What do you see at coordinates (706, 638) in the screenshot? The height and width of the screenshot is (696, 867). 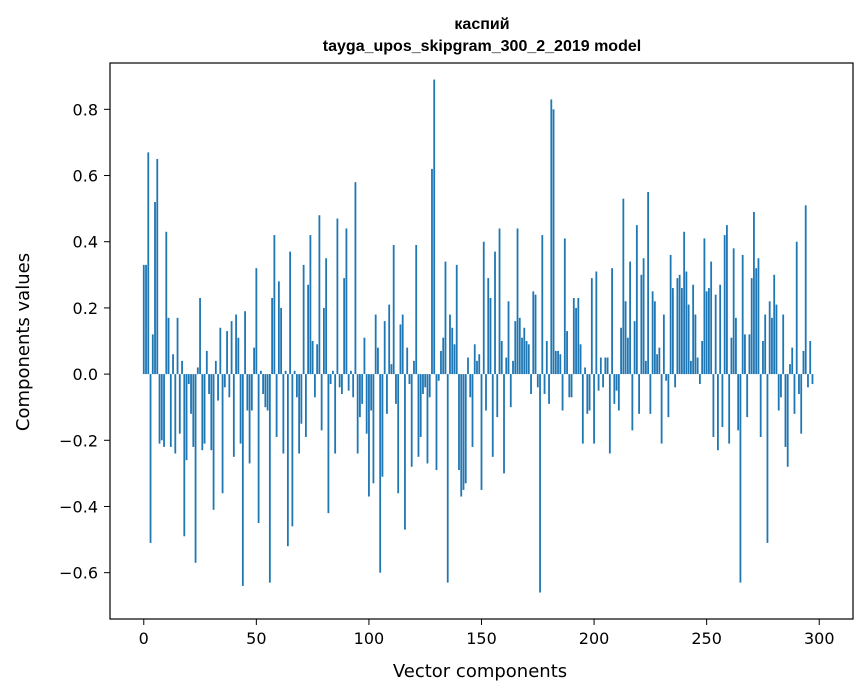 I see `x-tick-label: 250` at bounding box center [706, 638].